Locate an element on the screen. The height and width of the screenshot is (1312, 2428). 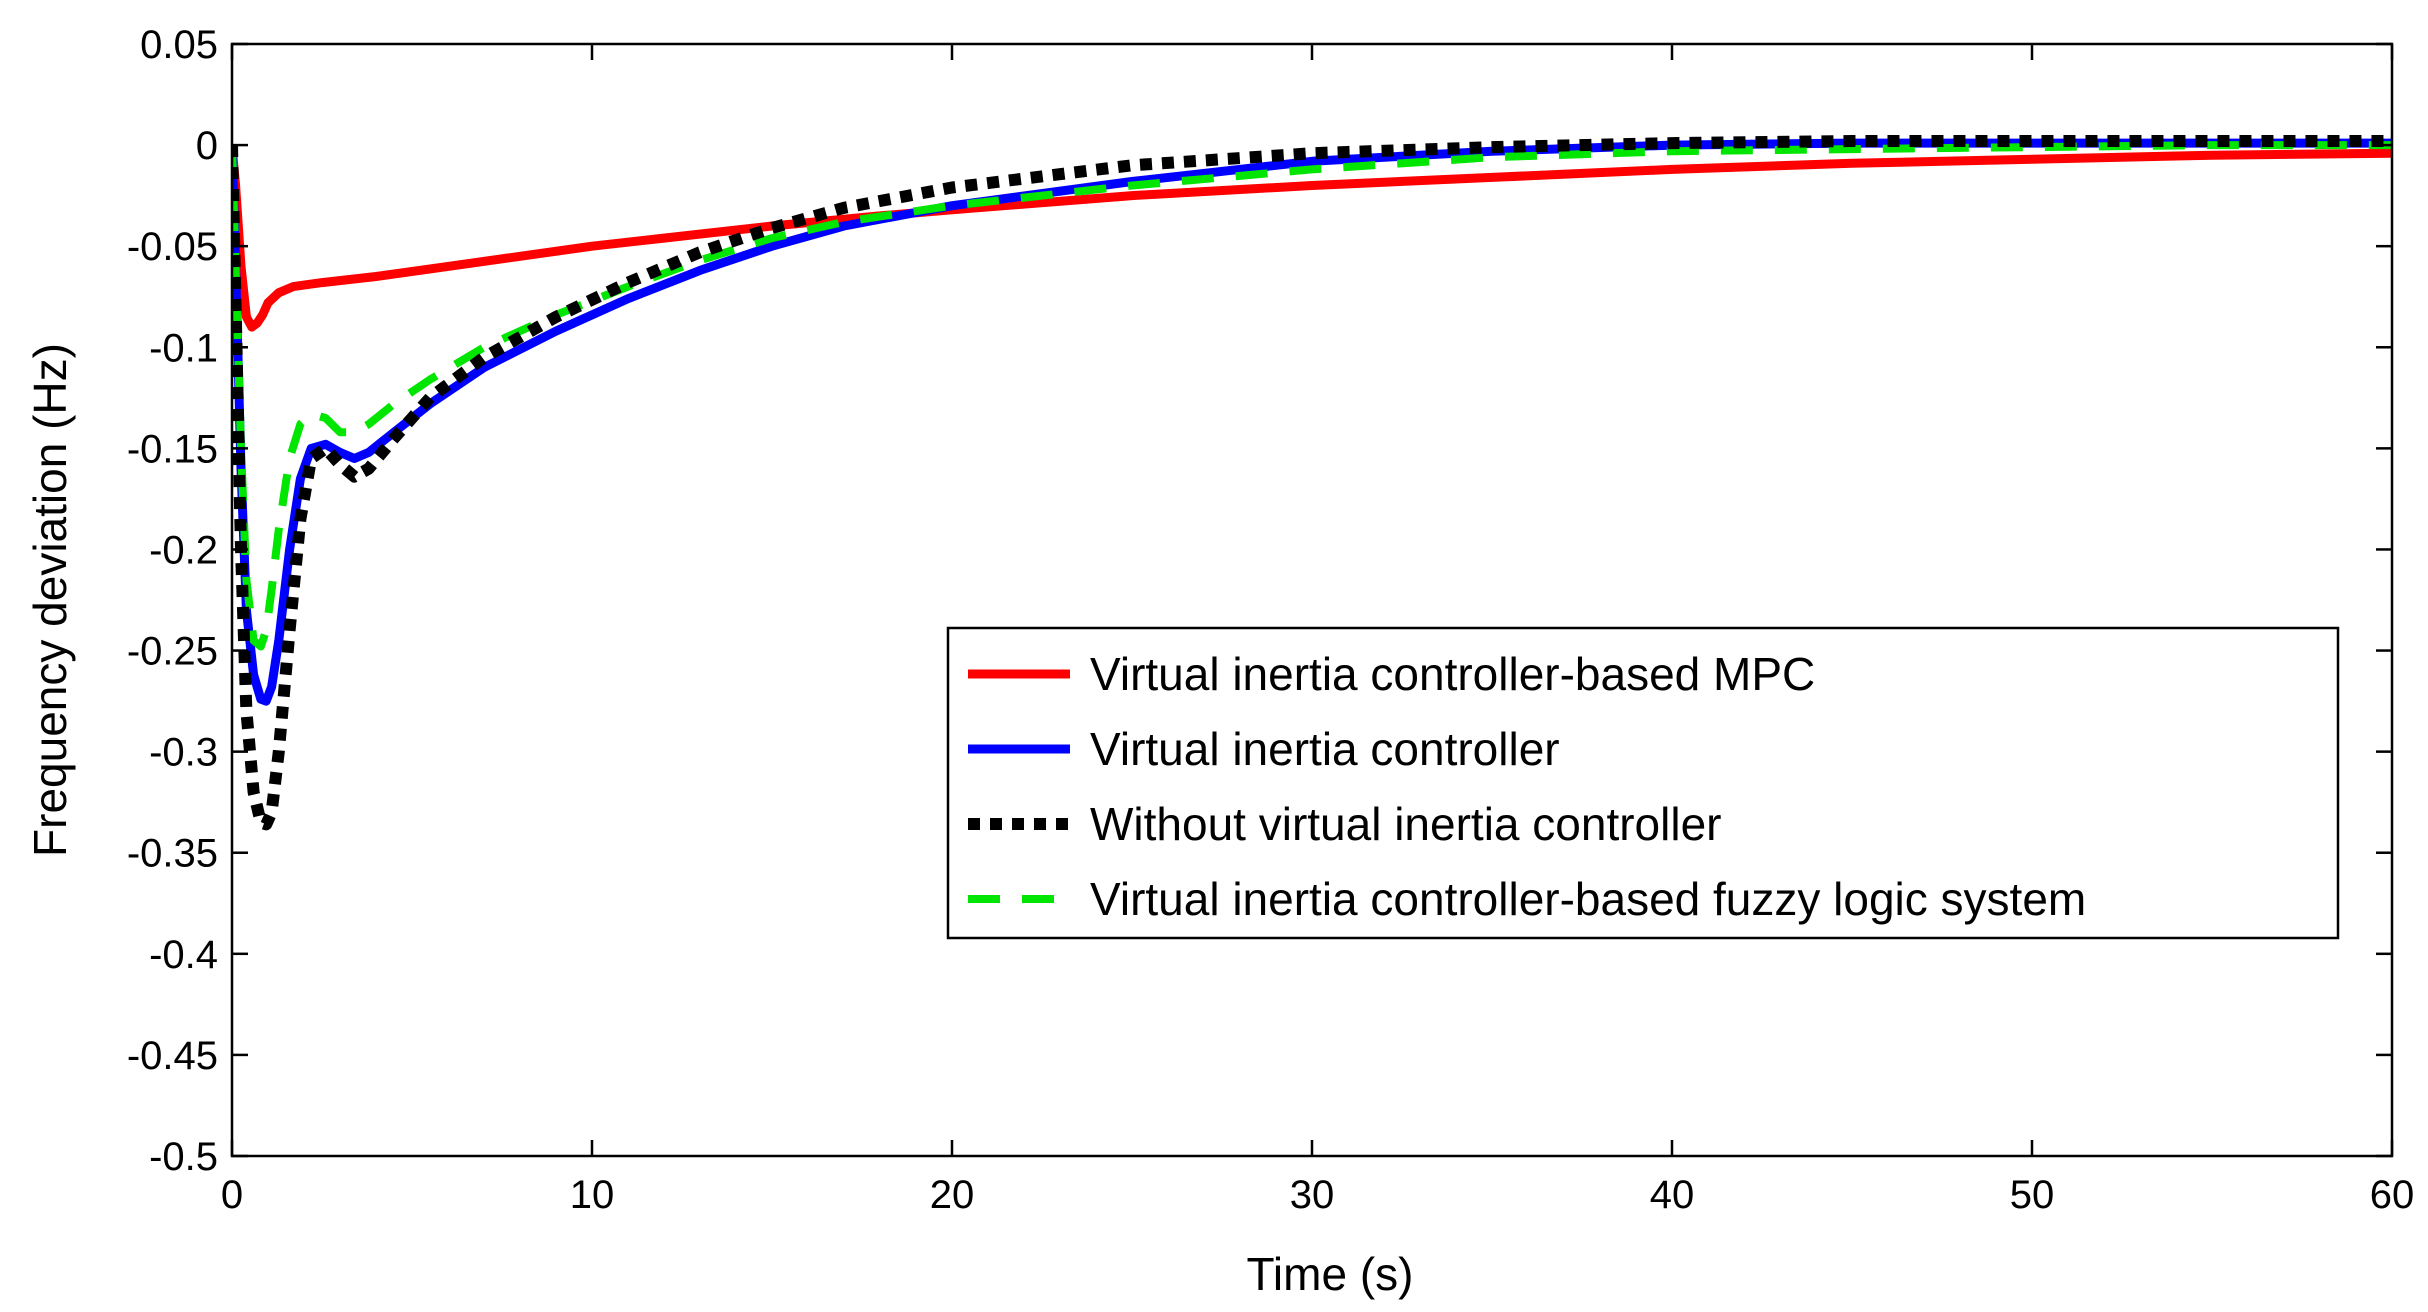
legend-label-3: Without virtual inertia controller is located at coordinates (1405, 824).